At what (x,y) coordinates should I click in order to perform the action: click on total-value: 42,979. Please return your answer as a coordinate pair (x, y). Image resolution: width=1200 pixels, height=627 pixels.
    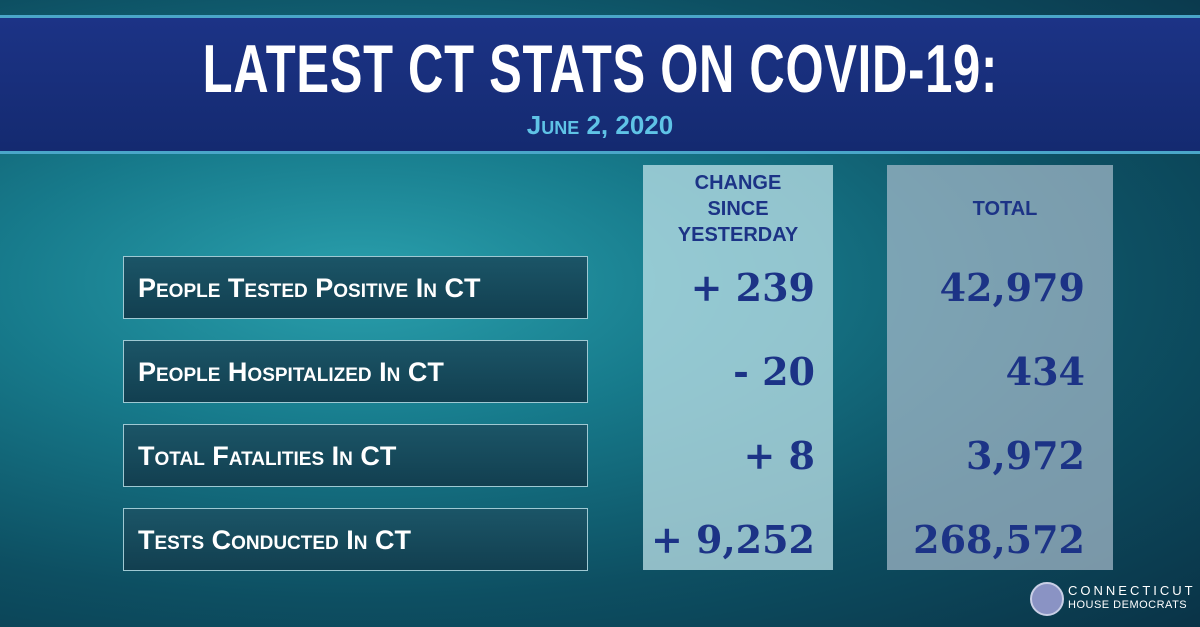
    Looking at the image, I should click on (1012, 287).